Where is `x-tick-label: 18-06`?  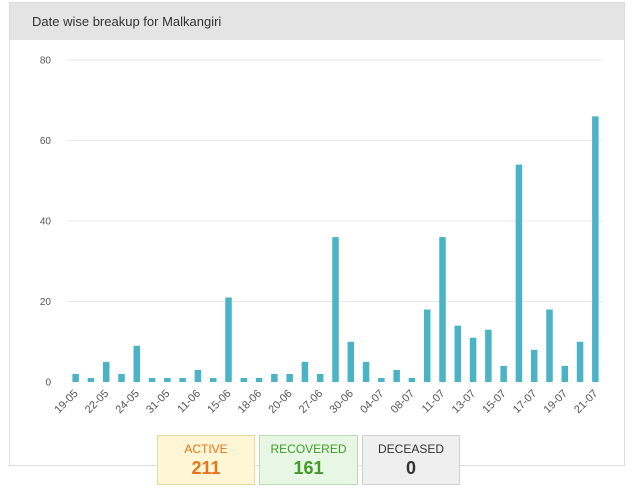 x-tick-label: 18-06 is located at coordinates (250, 402).